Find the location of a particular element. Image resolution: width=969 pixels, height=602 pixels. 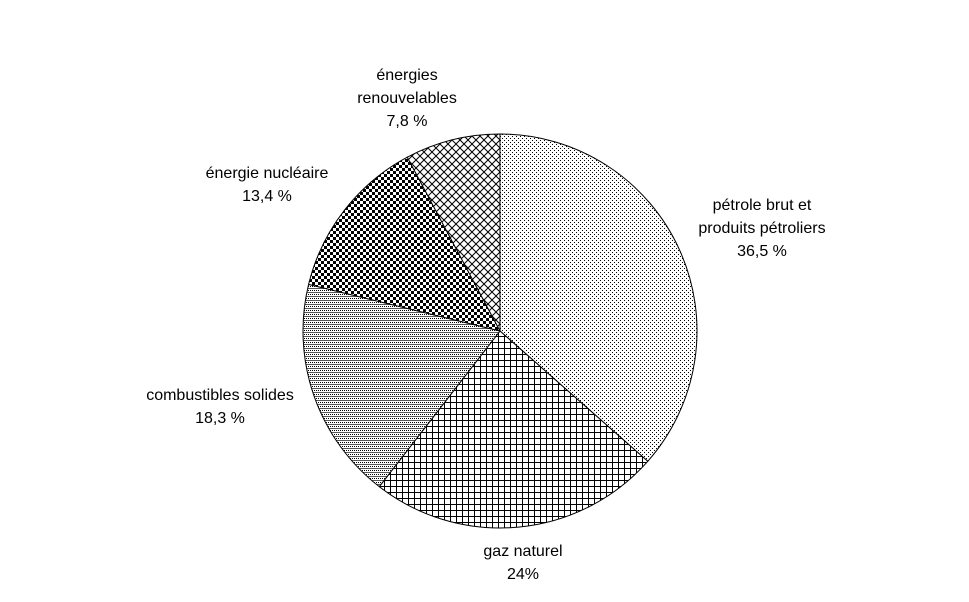

slice-value-label: 18,3 % is located at coordinates (220, 418).